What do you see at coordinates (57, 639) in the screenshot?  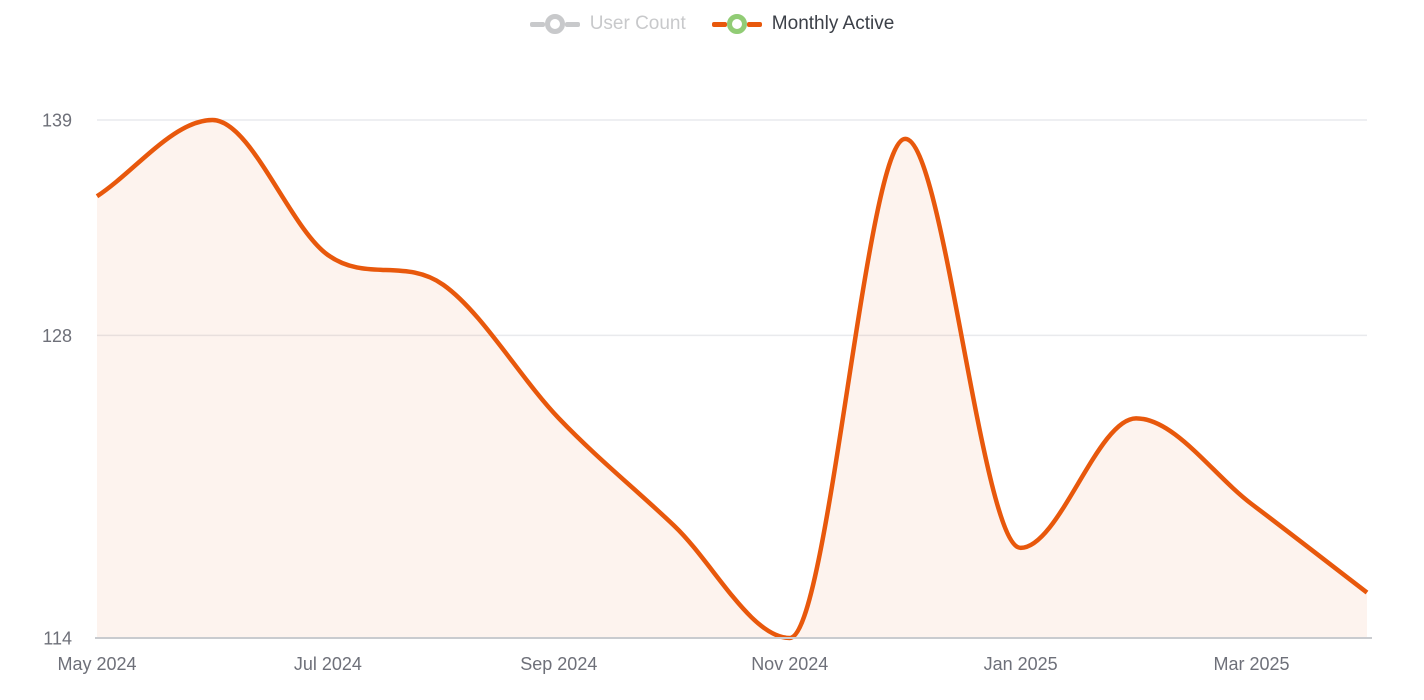 I see `y-tick-label: 114` at bounding box center [57, 639].